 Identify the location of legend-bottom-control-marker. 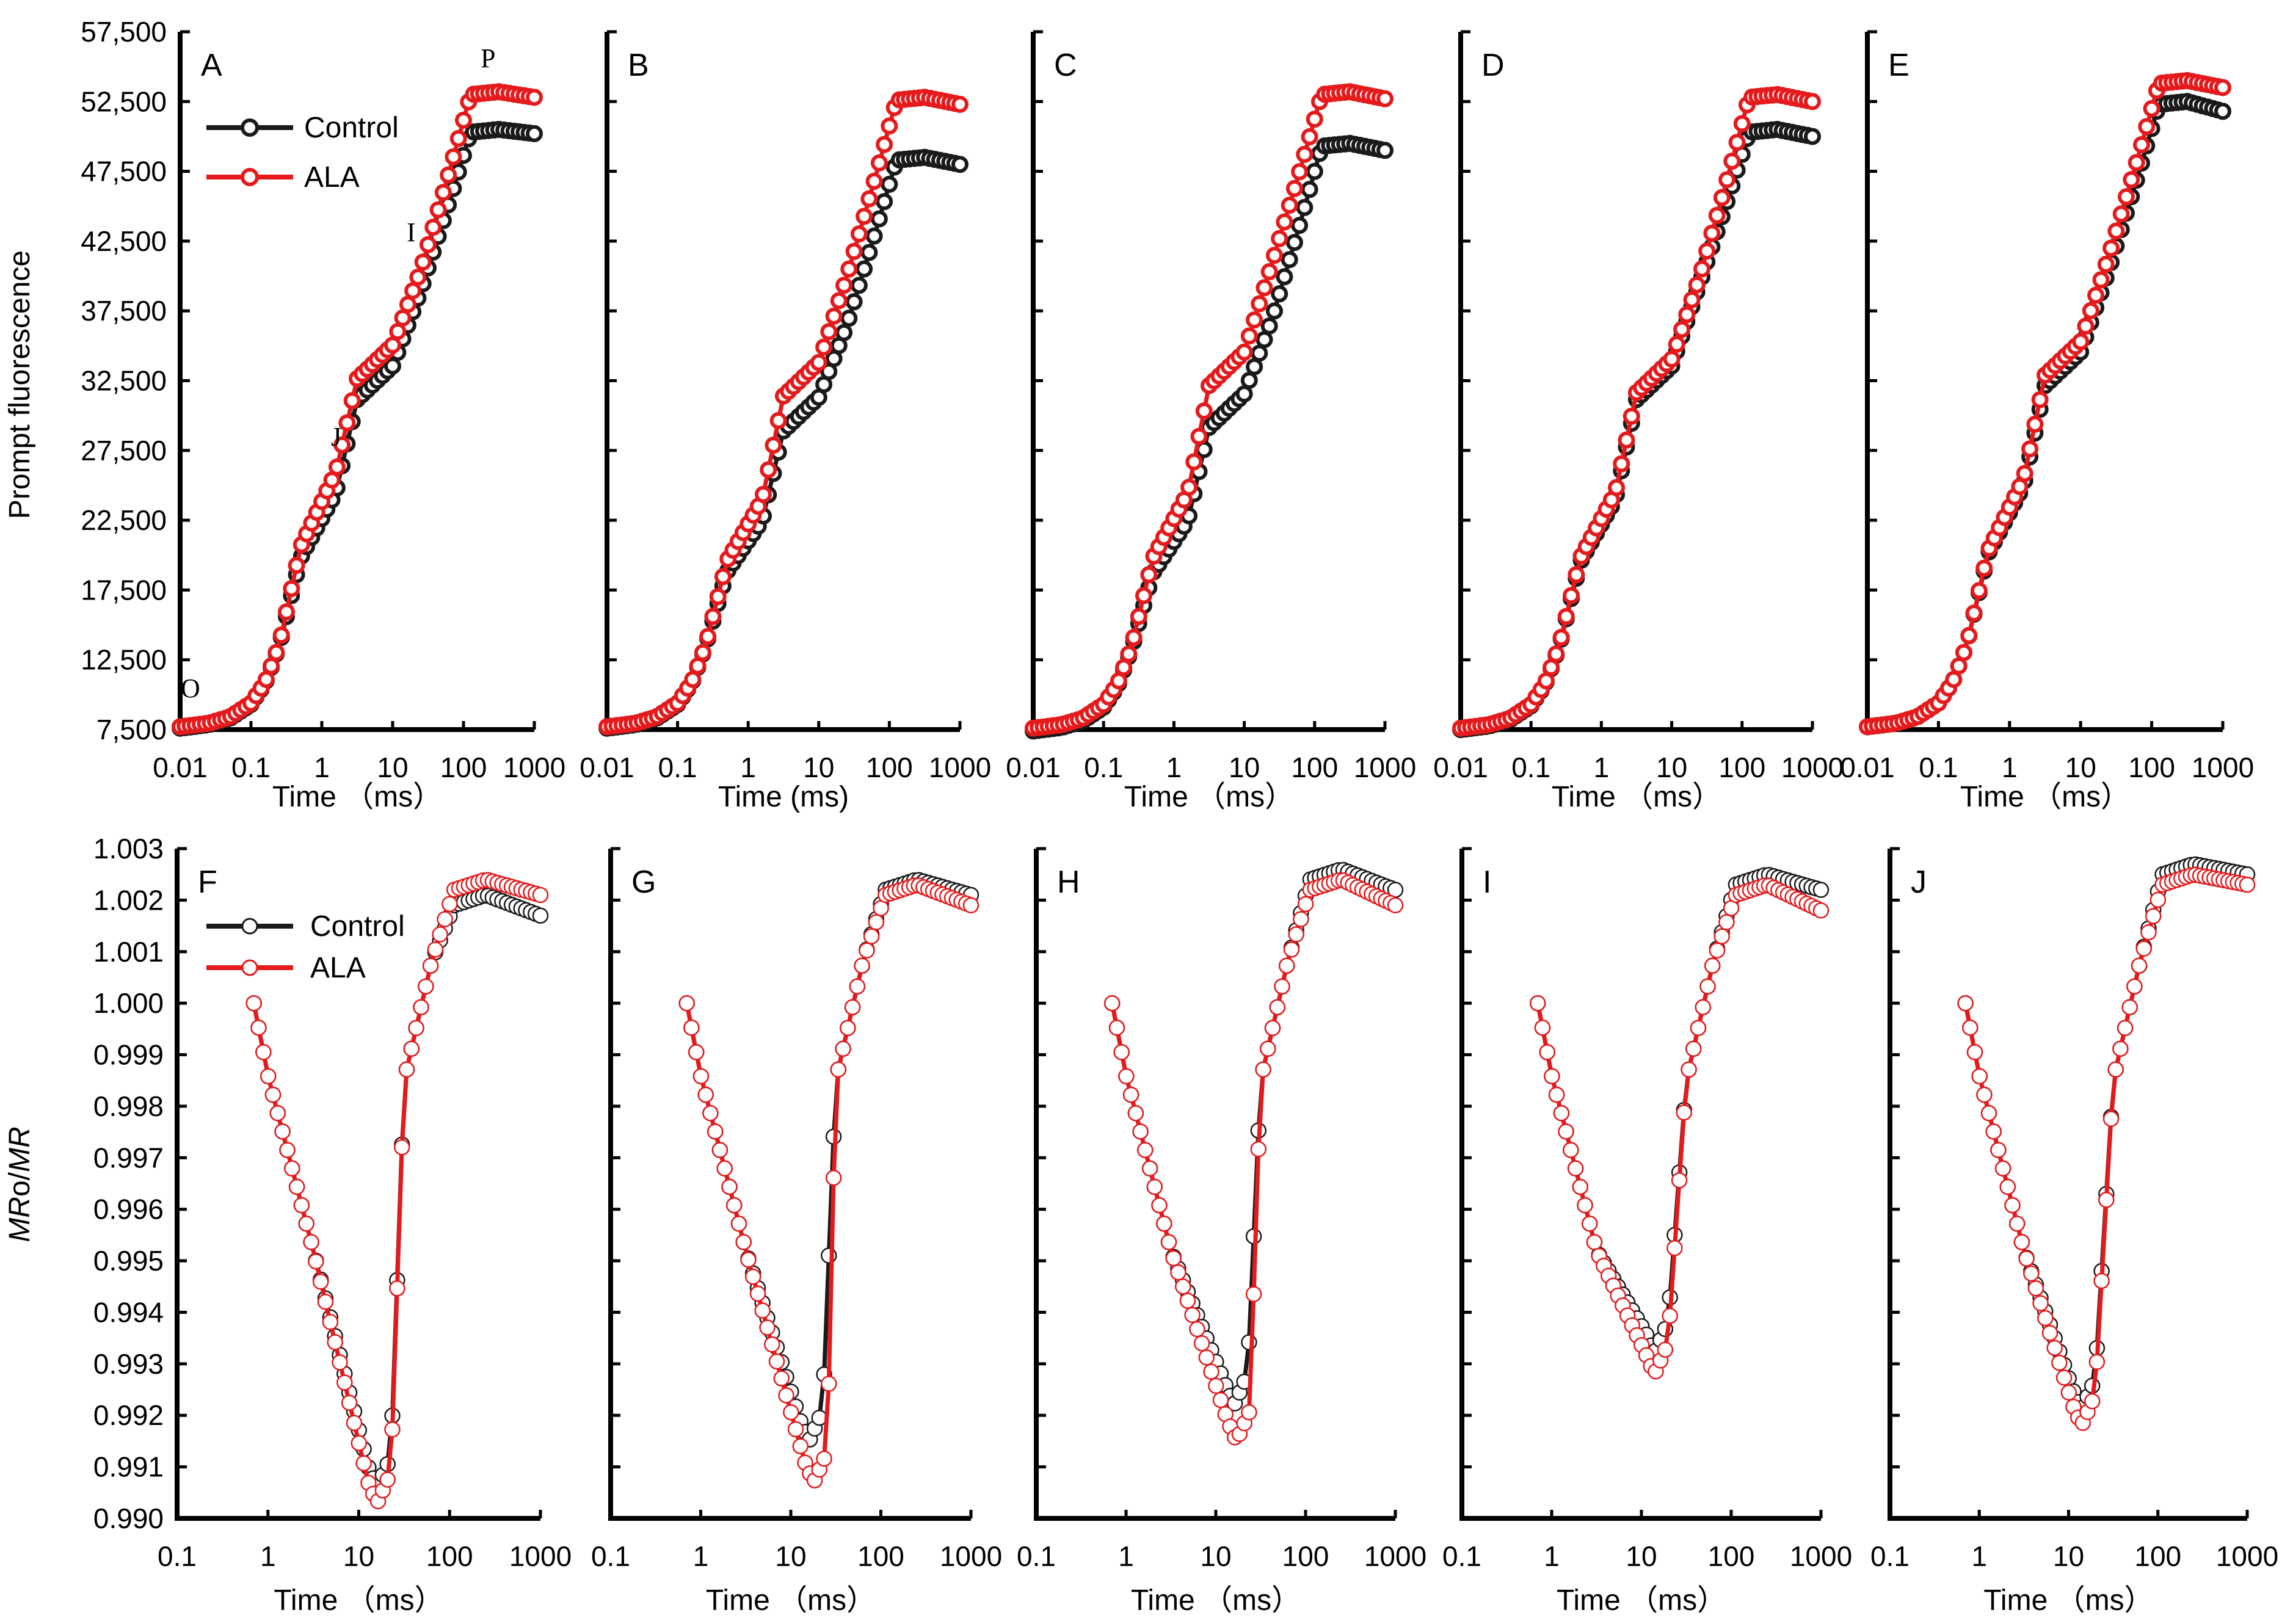
(250, 926).